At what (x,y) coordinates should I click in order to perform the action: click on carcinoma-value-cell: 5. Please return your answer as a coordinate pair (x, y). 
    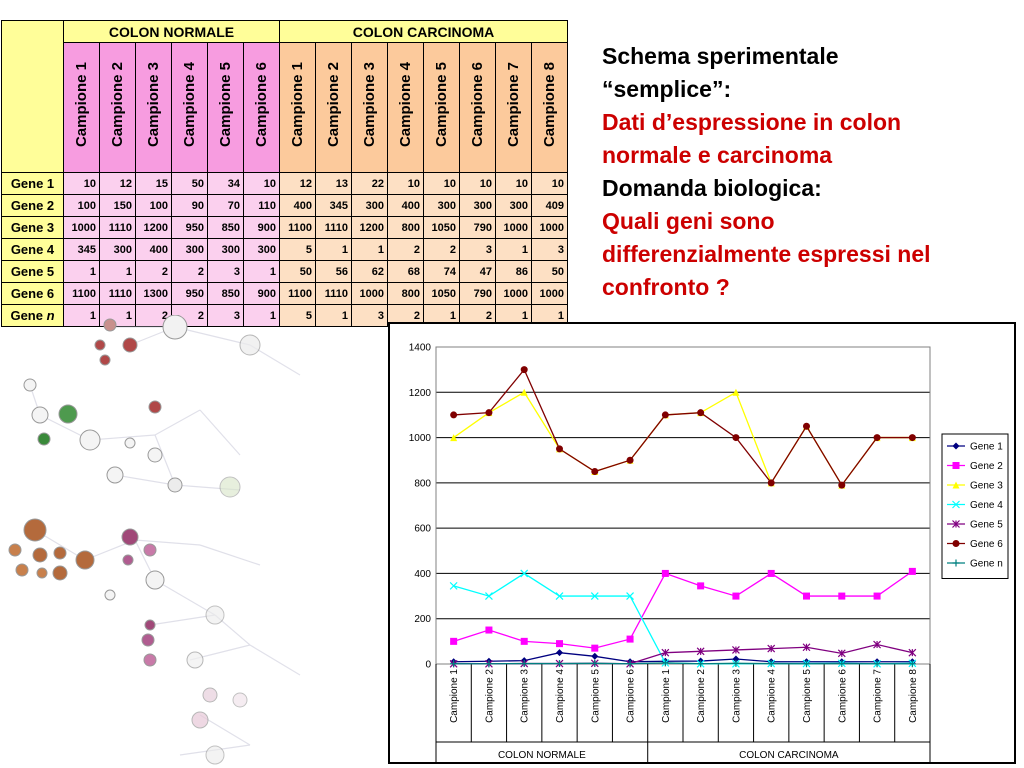
    Looking at the image, I should click on (297, 249).